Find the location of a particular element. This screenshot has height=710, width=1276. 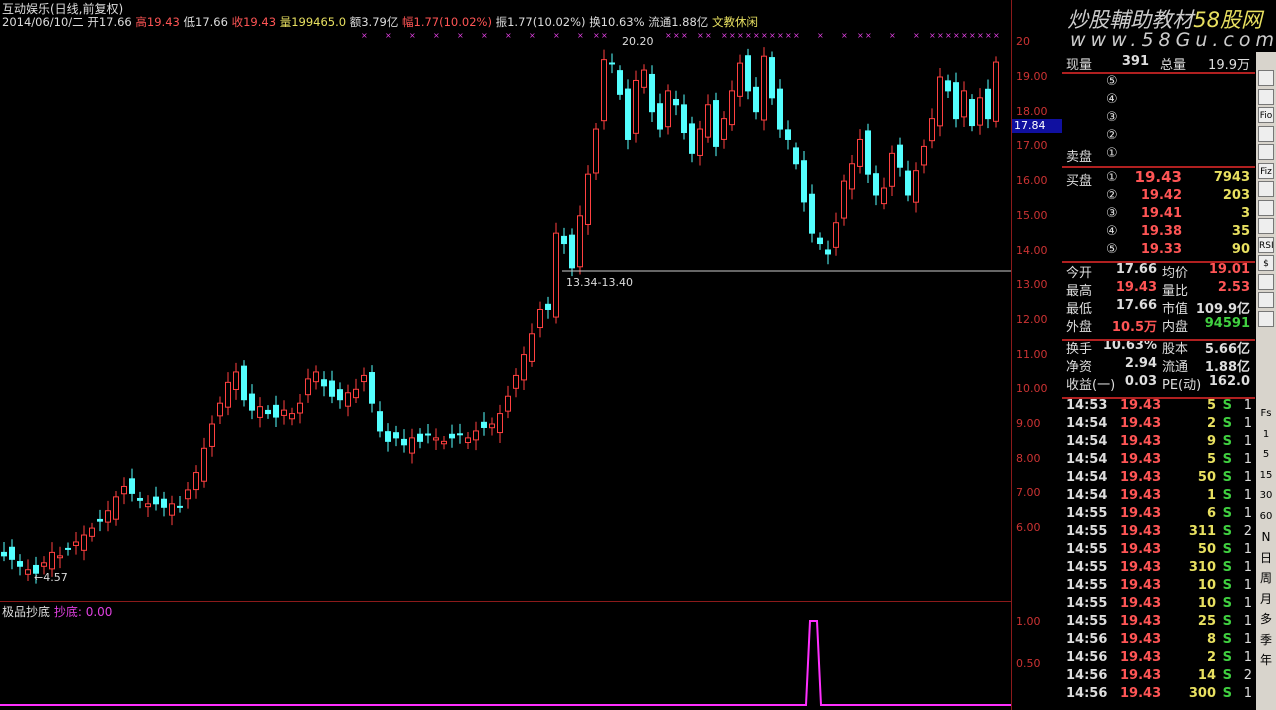

pencil-icon is located at coordinates (1266, 318).